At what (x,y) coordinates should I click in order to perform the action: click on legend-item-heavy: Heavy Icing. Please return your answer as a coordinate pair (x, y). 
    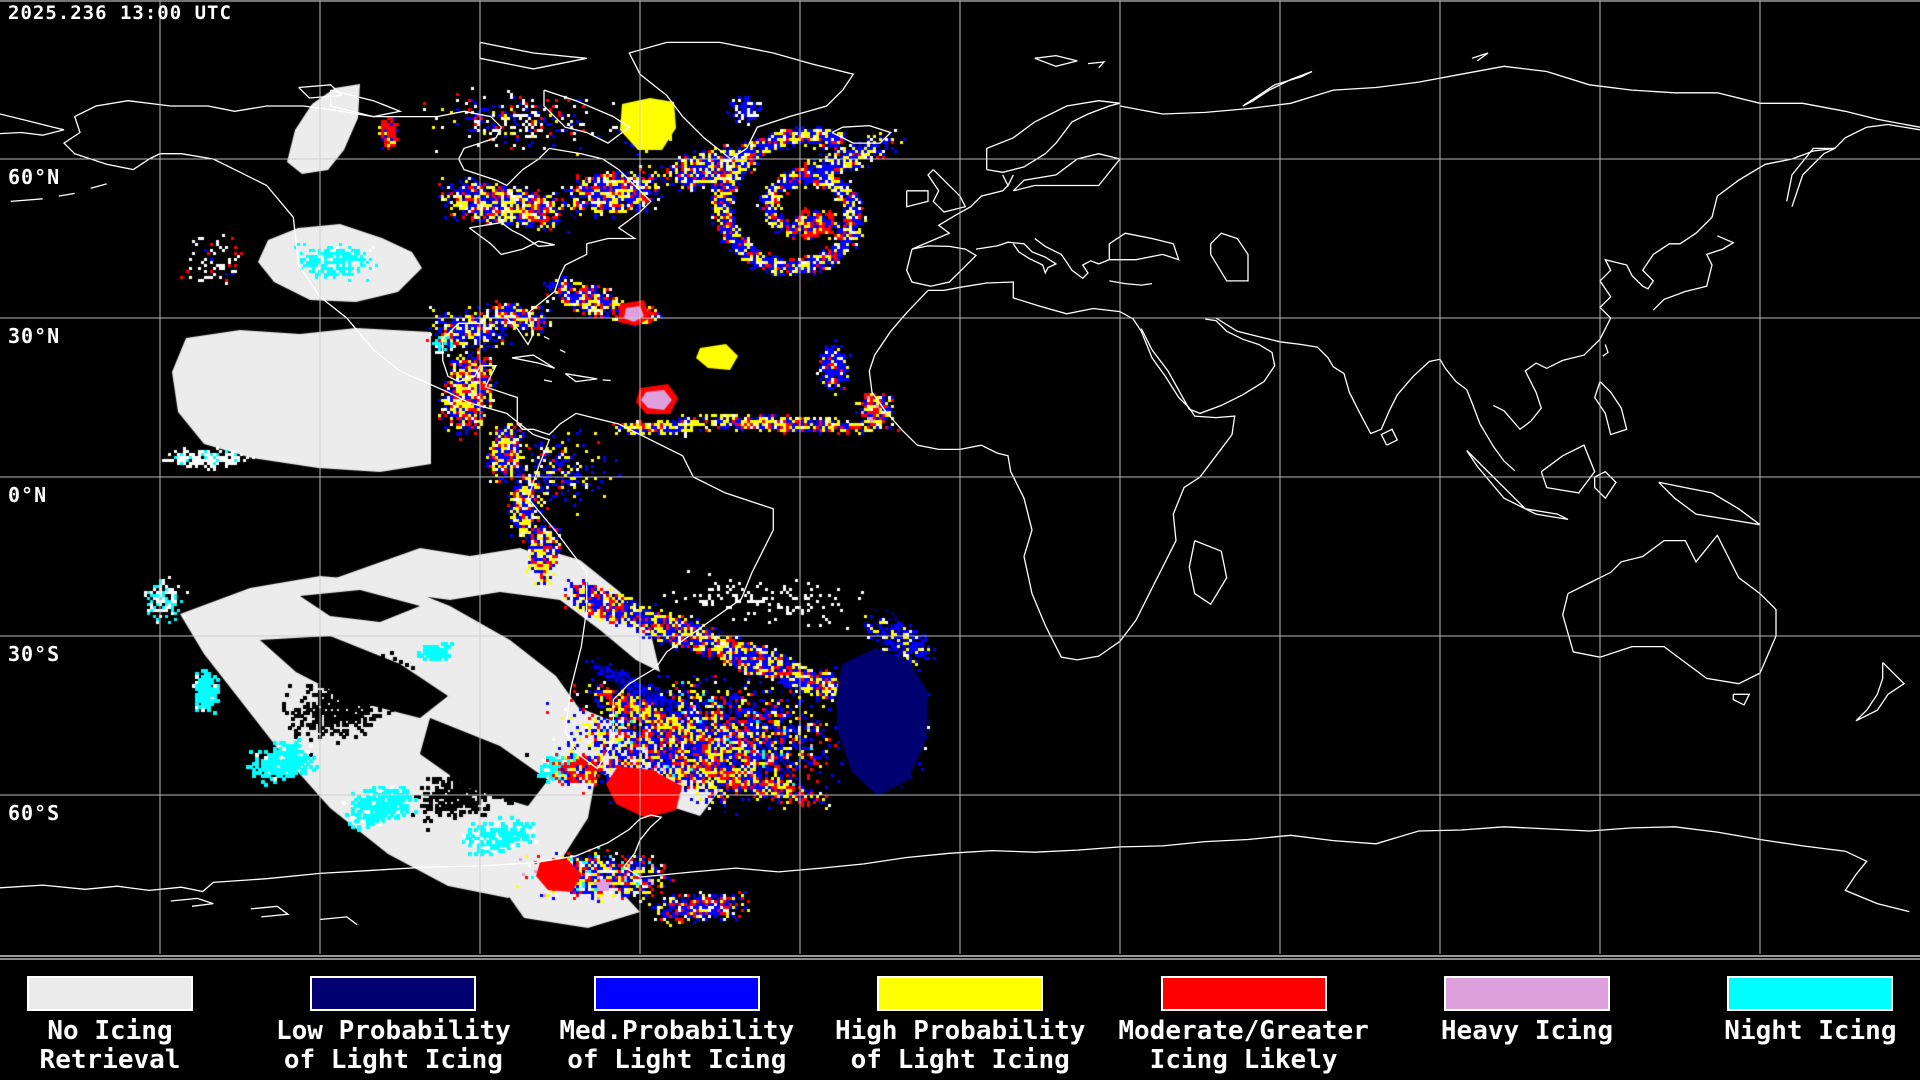
    Looking at the image, I should click on (1527, 1011).